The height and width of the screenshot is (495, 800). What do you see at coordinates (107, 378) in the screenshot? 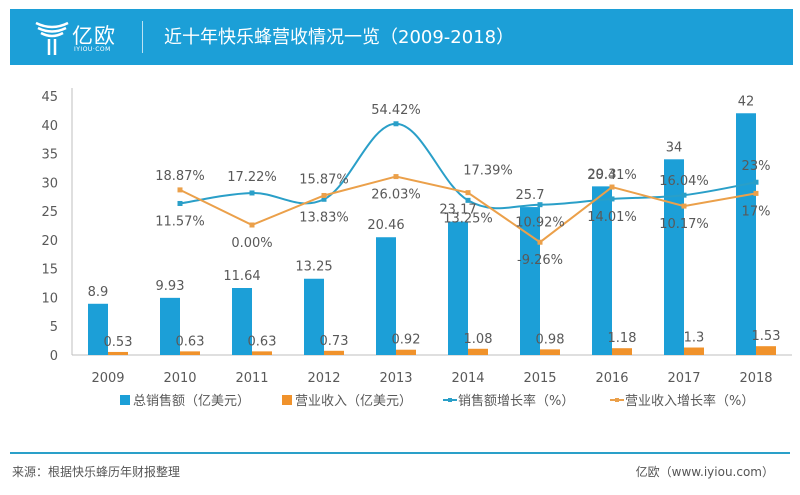
I see `x-tick-label: 2009` at bounding box center [107, 378].